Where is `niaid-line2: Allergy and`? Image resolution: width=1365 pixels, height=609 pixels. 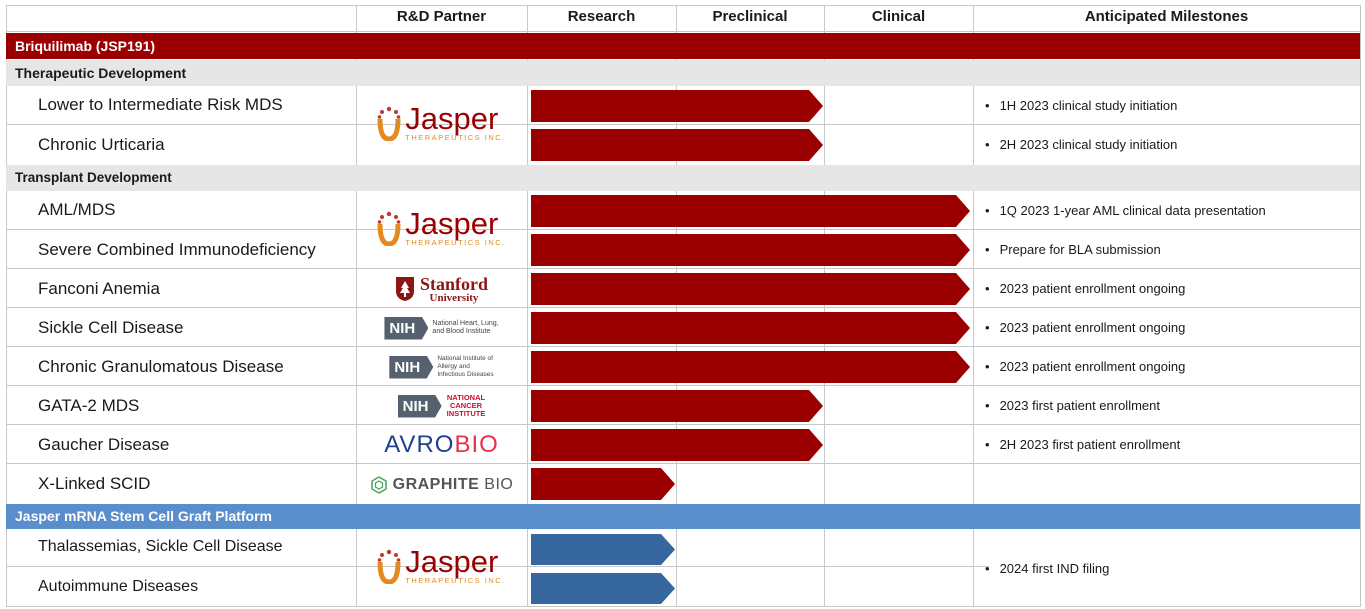
niaid-line2: Allergy and is located at coordinates (453, 367).